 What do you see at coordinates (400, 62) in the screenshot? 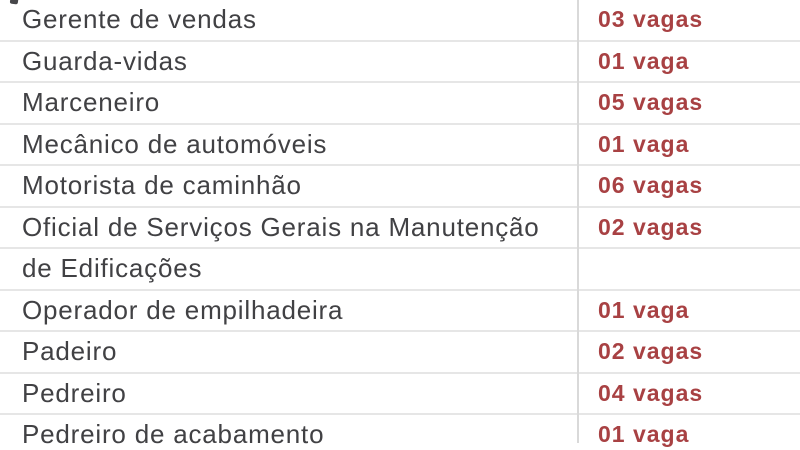
I see `vacancy-row: Guarda-vidas 01 vaga` at bounding box center [400, 62].